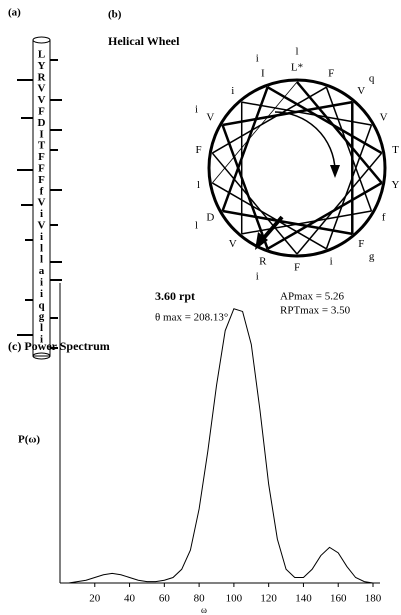  Describe the element at coordinates (42, 66) in the screenshot. I see `residue: Y` at that location.